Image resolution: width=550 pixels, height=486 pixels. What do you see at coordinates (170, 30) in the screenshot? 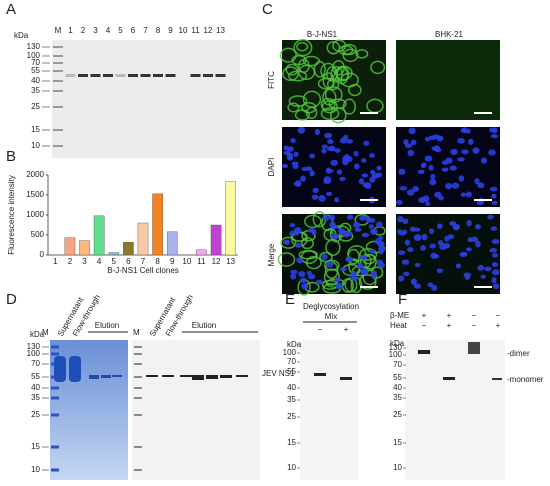
I see `lane-label: 9` at bounding box center [170, 30].